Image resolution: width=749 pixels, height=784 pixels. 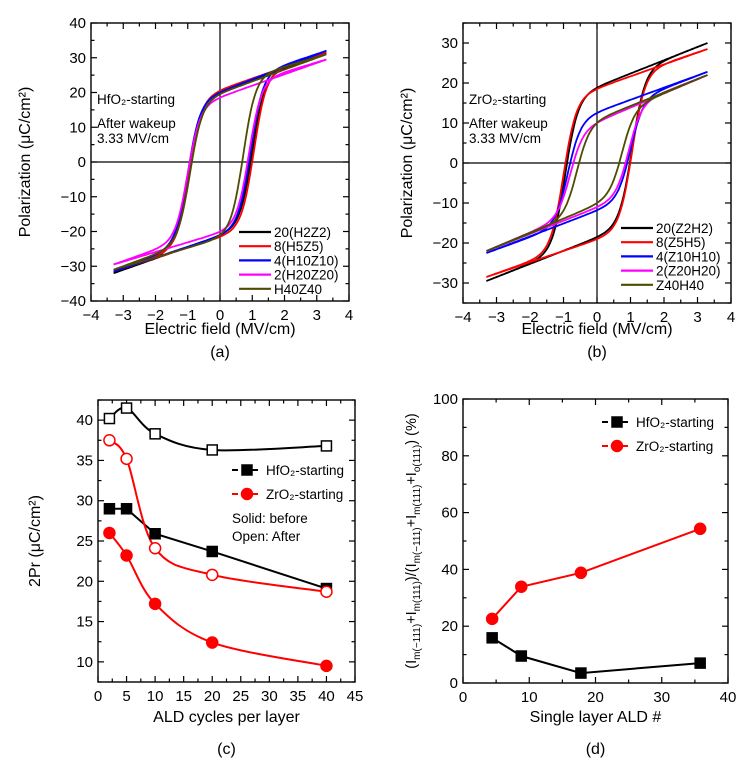 What do you see at coordinates (661, 697) in the screenshot?
I see `x-tick-label: 30` at bounding box center [661, 697].